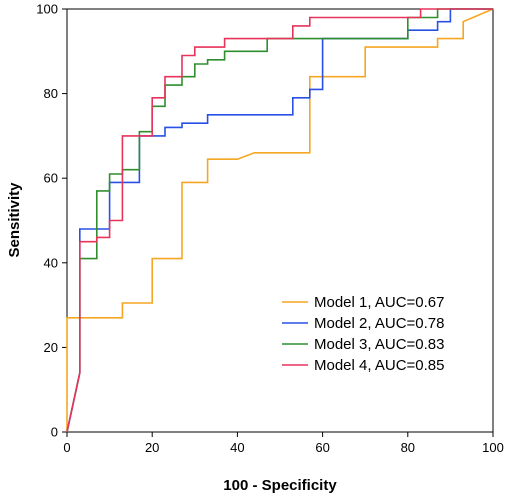 This screenshot has width=510, height=503. I want to click on x-tick-label: 40, so click(237, 447).